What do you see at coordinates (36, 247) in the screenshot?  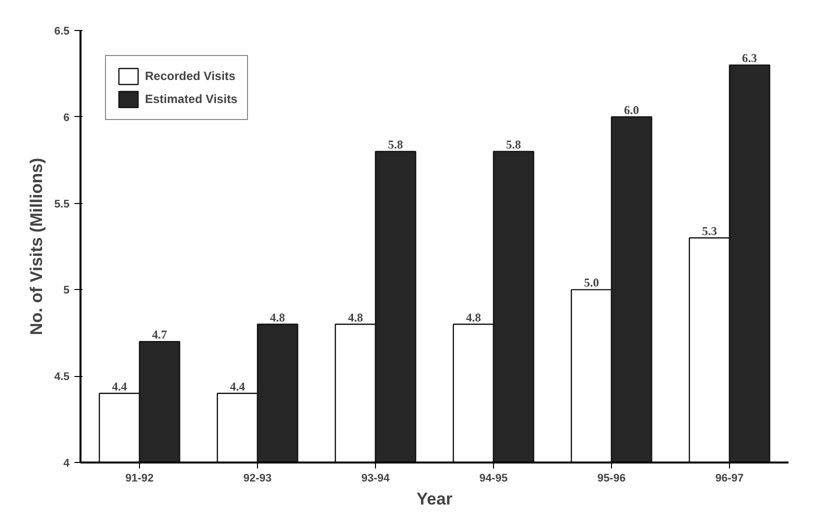 I see `y-axis-title: No. of Visits (Millions)` at bounding box center [36, 247].